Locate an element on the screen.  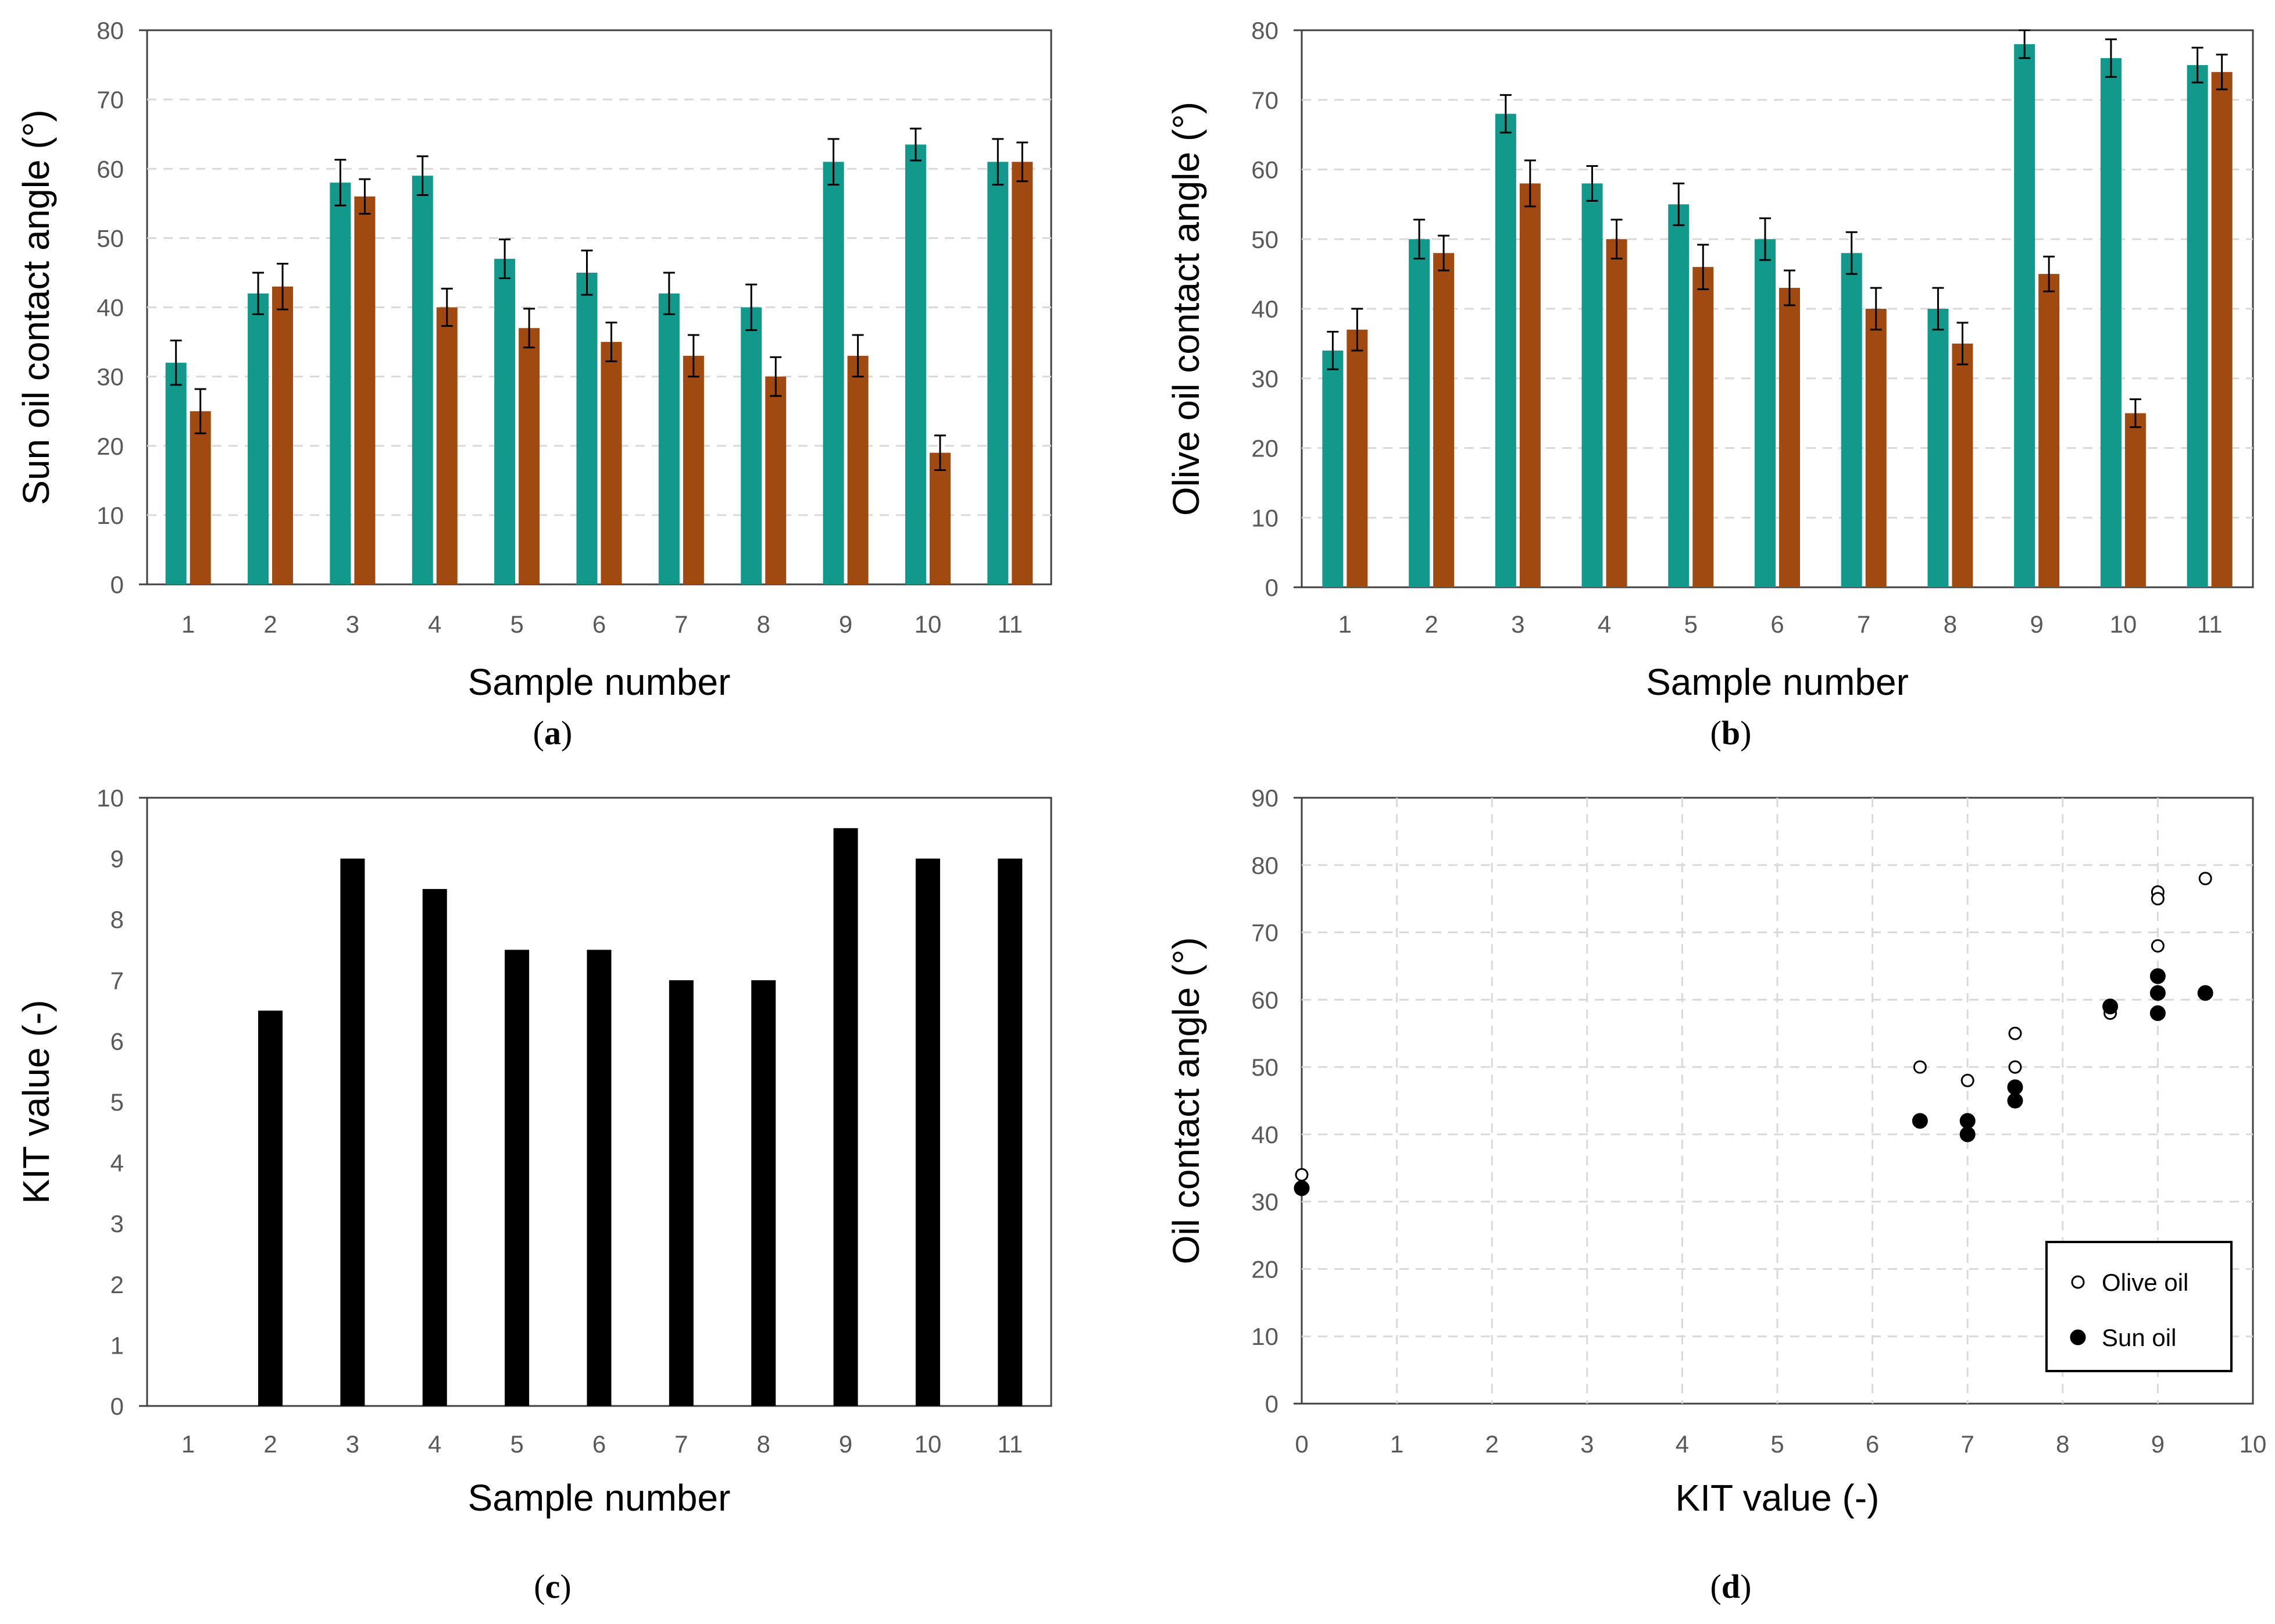
legend: Olive oil Sun oil is located at coordinates (2139, 1306).